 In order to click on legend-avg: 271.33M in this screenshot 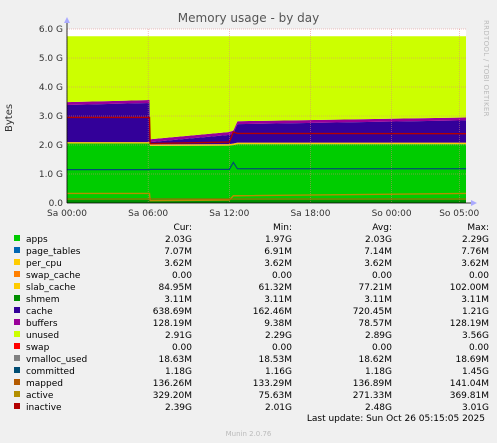, I will do `click(372, 396)`.